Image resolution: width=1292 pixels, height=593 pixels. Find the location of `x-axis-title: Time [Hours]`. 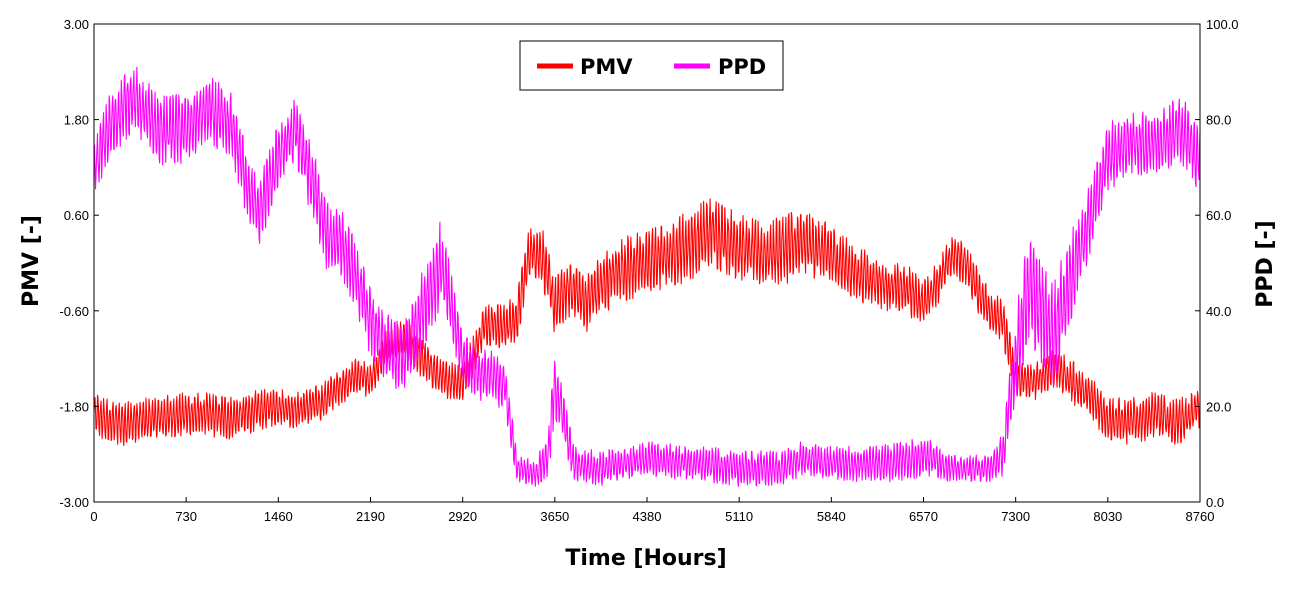

x-axis-title: Time [Hours] is located at coordinates (645, 558).